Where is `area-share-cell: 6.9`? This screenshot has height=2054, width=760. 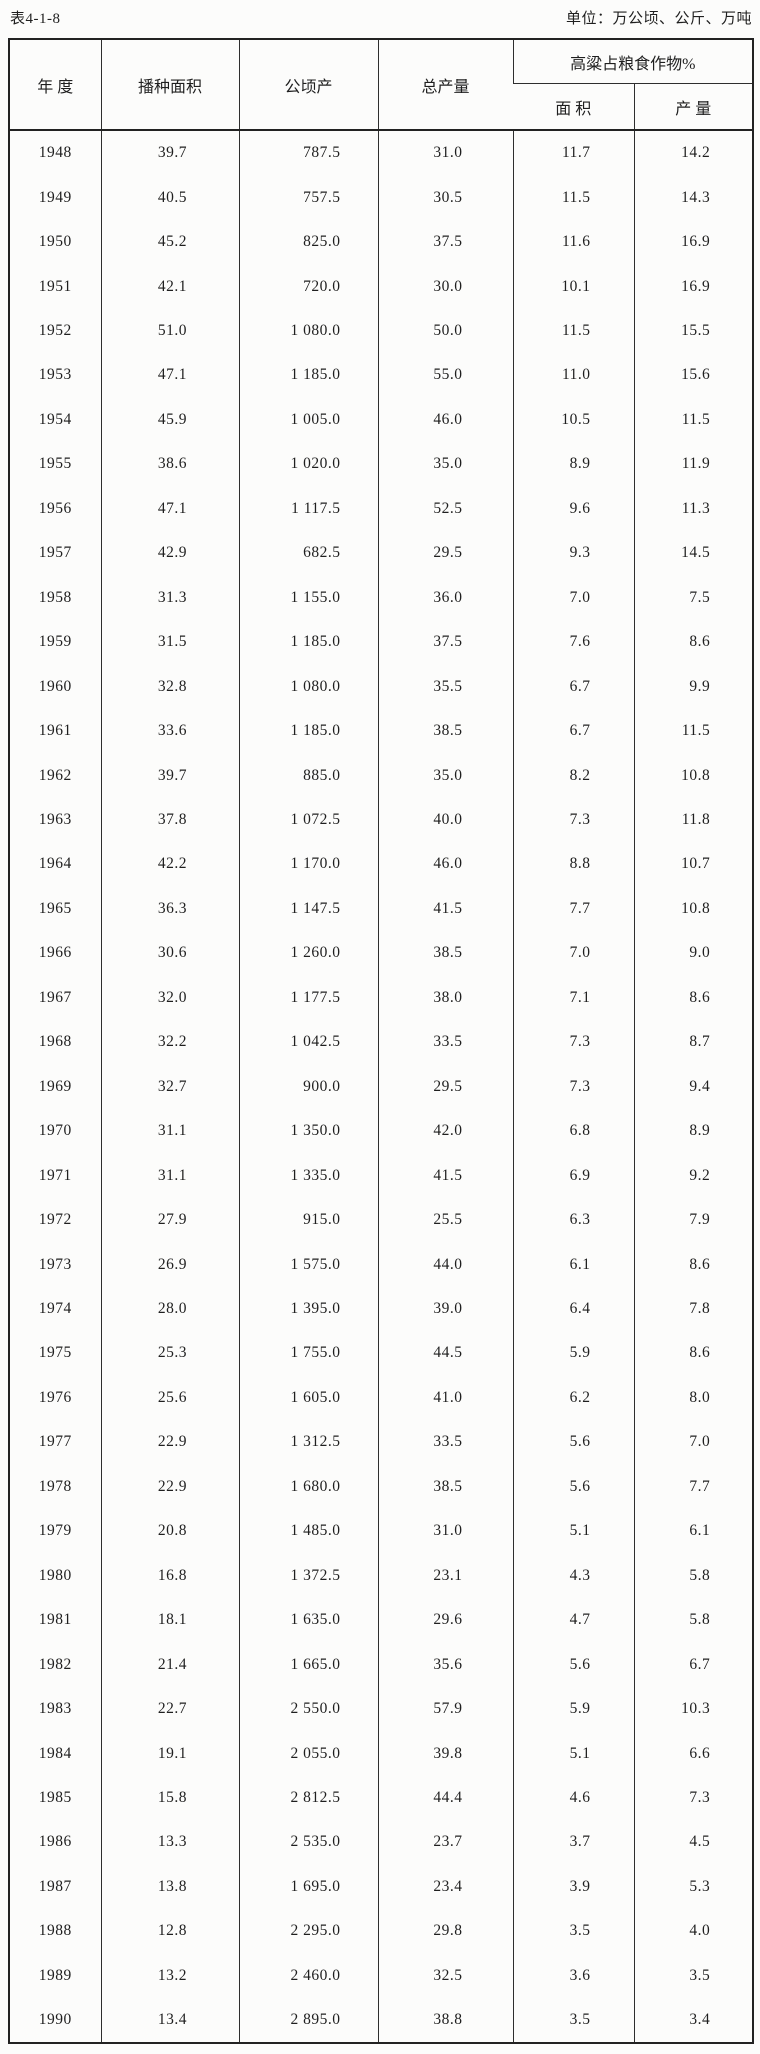
area-share-cell: 6.9 is located at coordinates (573, 1175).